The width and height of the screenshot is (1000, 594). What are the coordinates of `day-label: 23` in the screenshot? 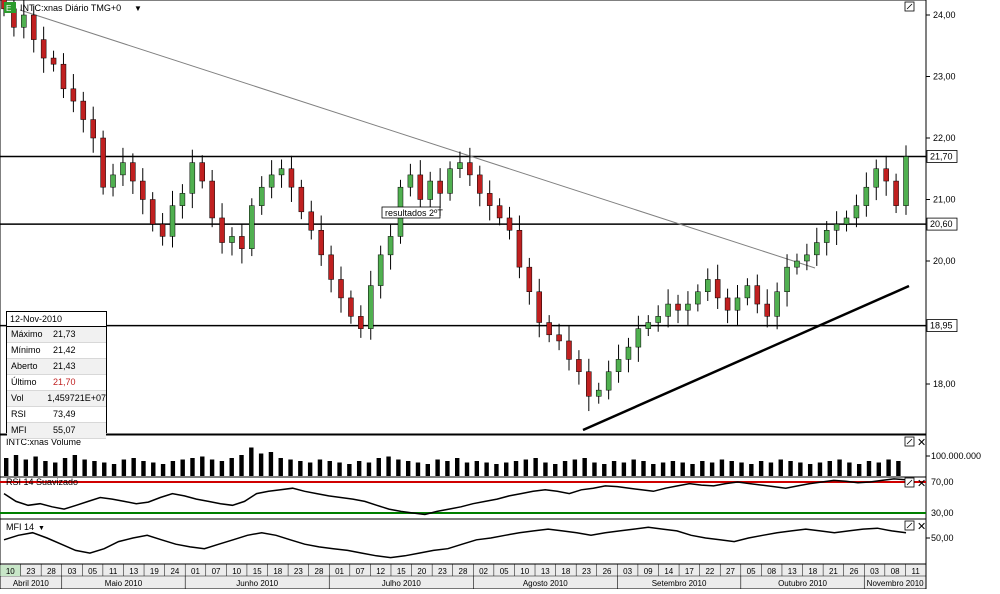 It's located at (586, 571).